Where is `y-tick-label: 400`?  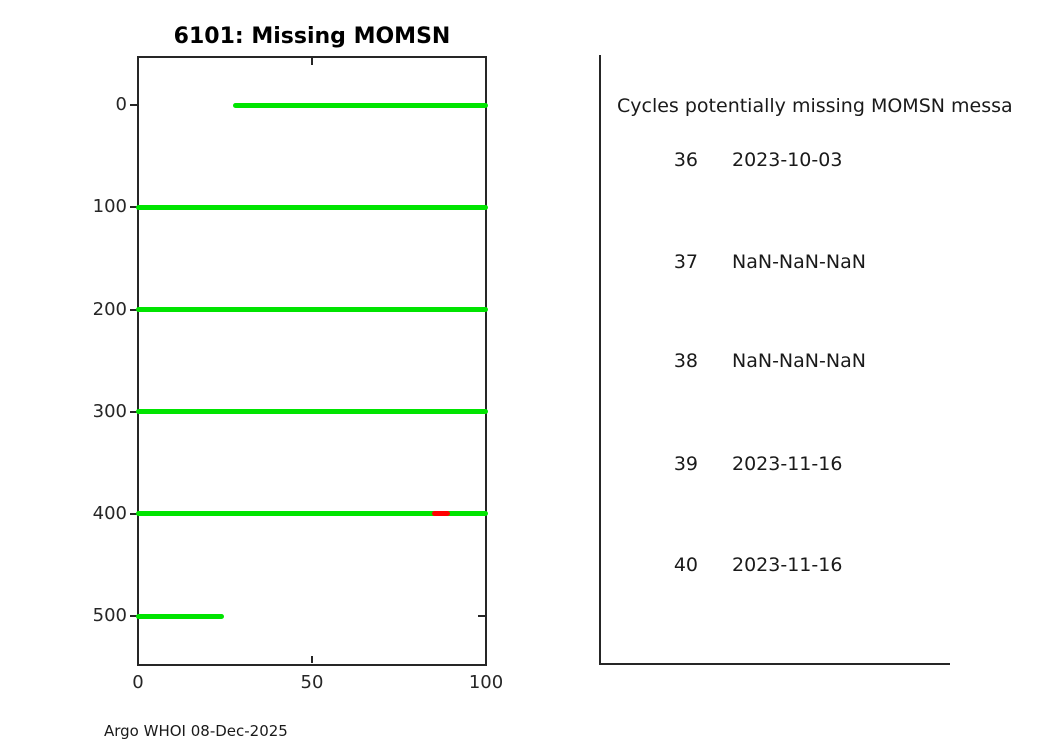 y-tick-label: 400 is located at coordinates (109, 513).